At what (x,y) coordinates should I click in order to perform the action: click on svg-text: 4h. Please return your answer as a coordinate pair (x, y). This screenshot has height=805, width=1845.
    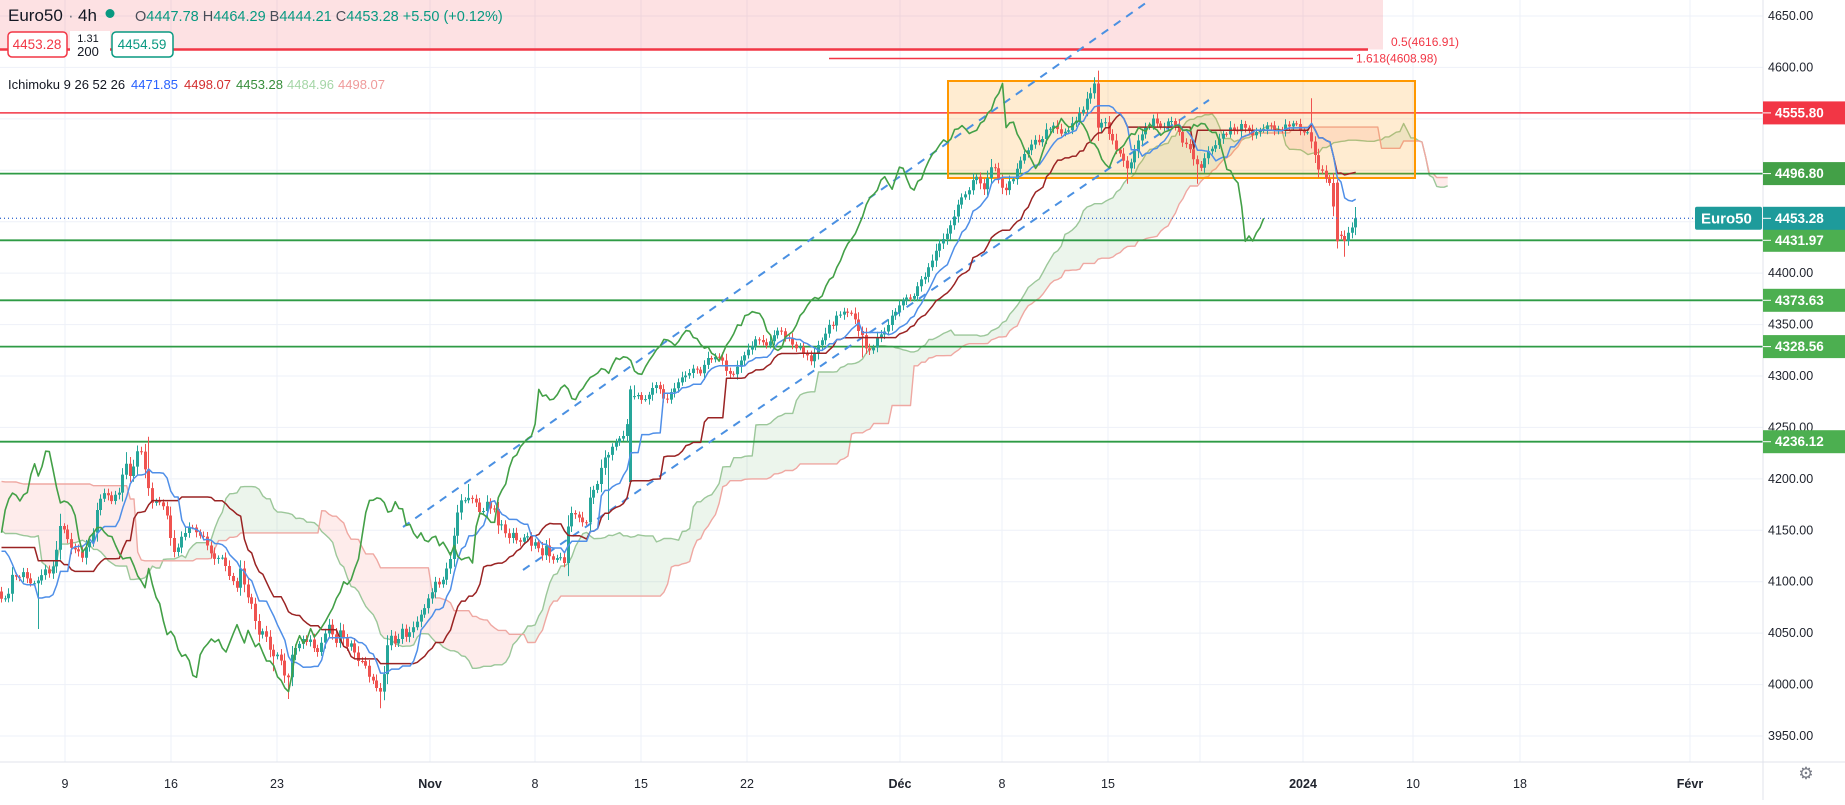
    Looking at the image, I should click on (87, 15).